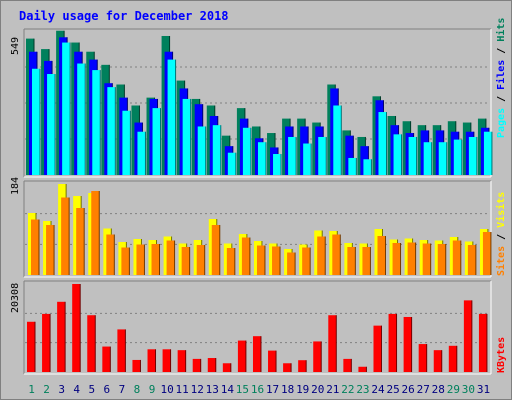 The image size is (512, 401). Describe the element at coordinates (501, 210) in the screenshot. I see `visits-legend-text: Visits` at that location.